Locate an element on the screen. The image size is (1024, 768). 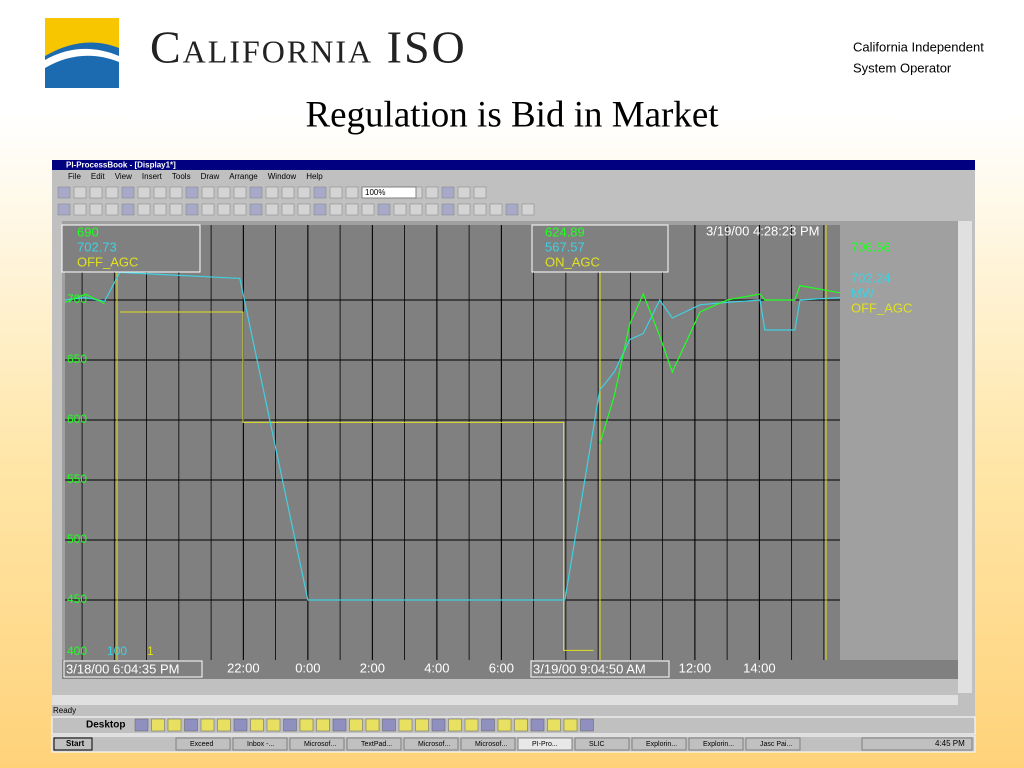
menu-item: Help is located at coordinates (314, 176).